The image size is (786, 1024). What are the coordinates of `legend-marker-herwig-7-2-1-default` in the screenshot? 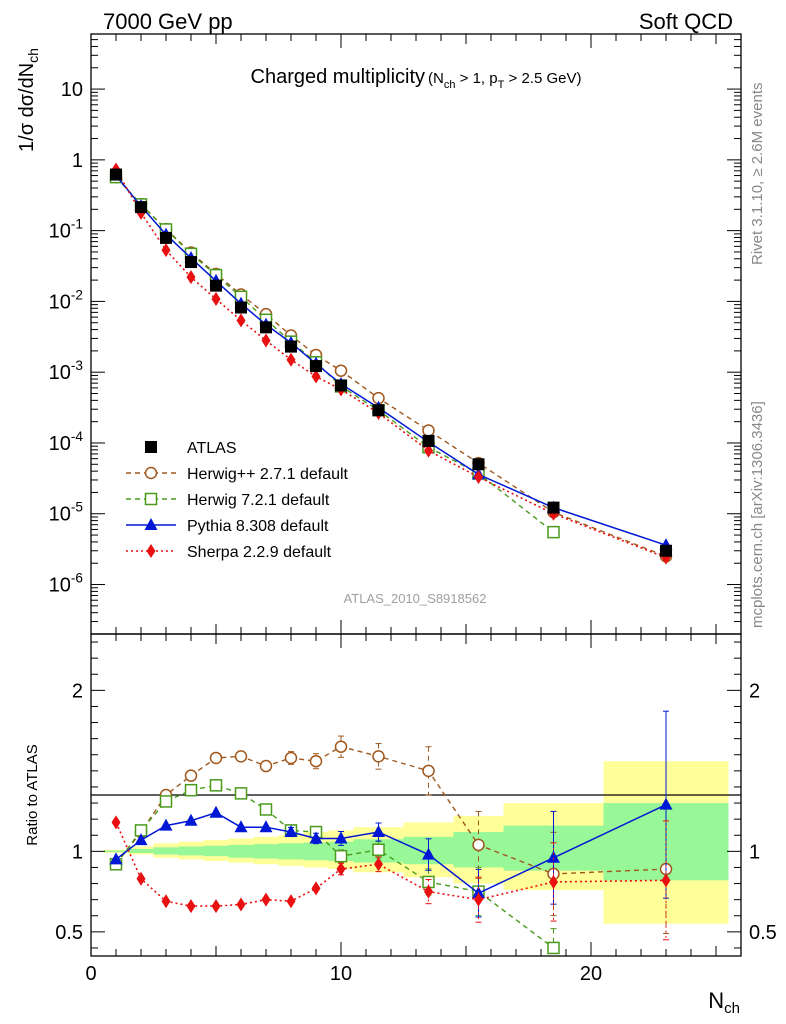 It's located at (151, 499).